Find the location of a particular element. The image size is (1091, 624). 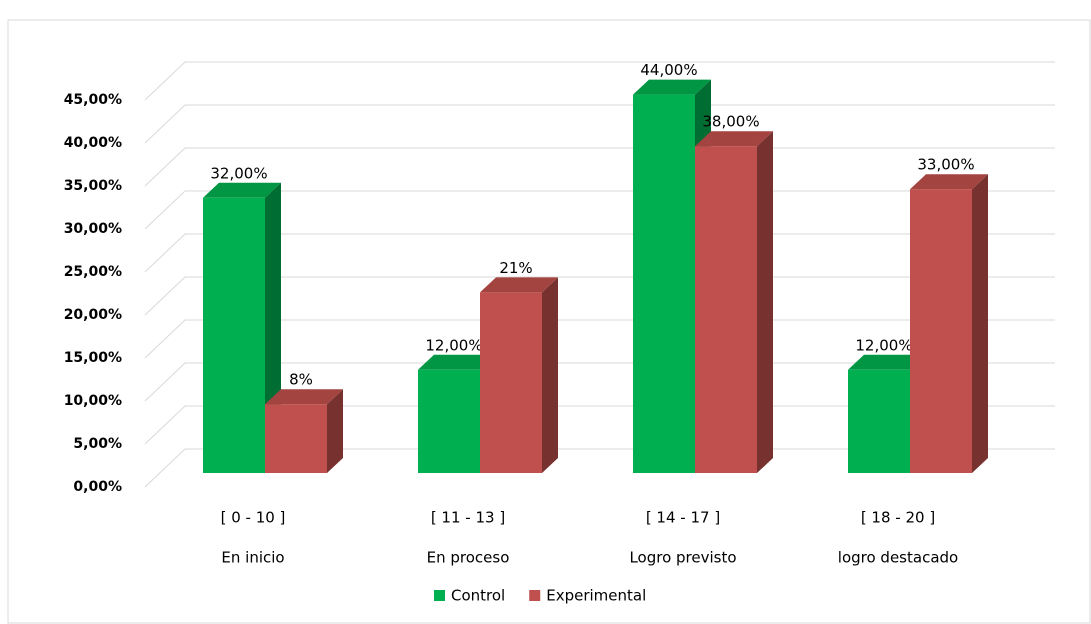

y-tick-label: 40,00% is located at coordinates (93, 143).